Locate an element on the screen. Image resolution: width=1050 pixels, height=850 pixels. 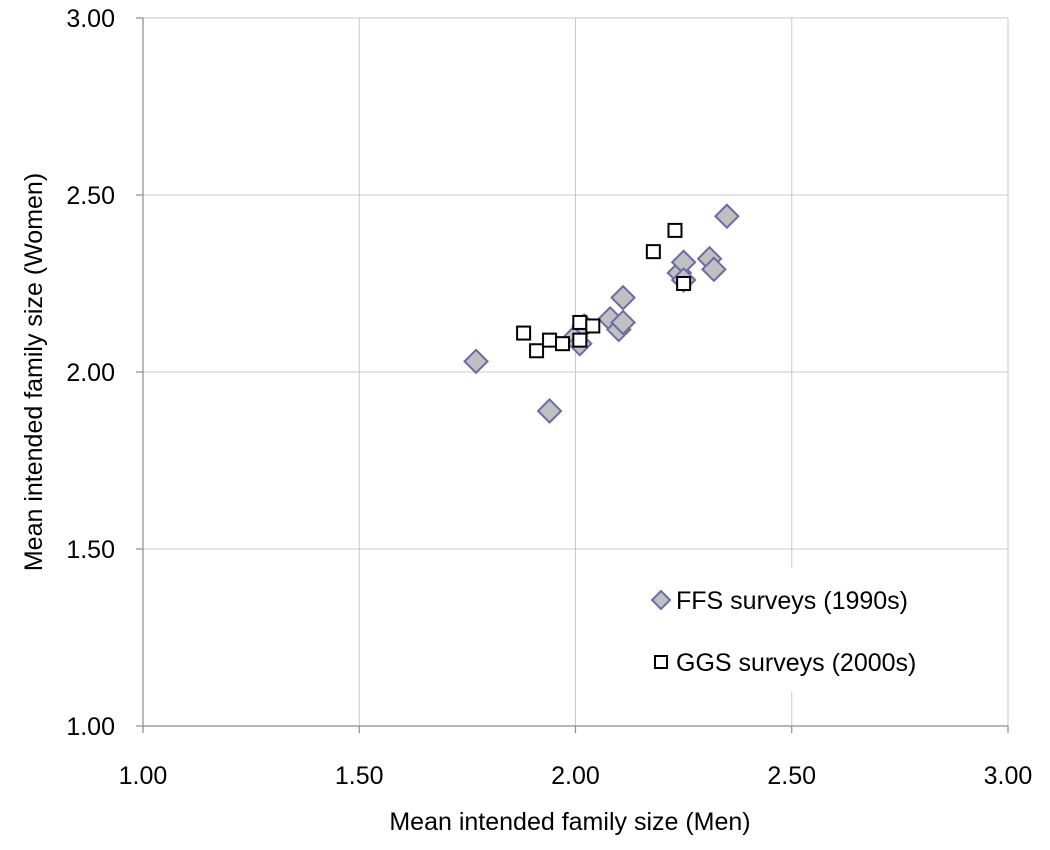
y-tick-label: 1.00 is located at coordinates (90, 727).